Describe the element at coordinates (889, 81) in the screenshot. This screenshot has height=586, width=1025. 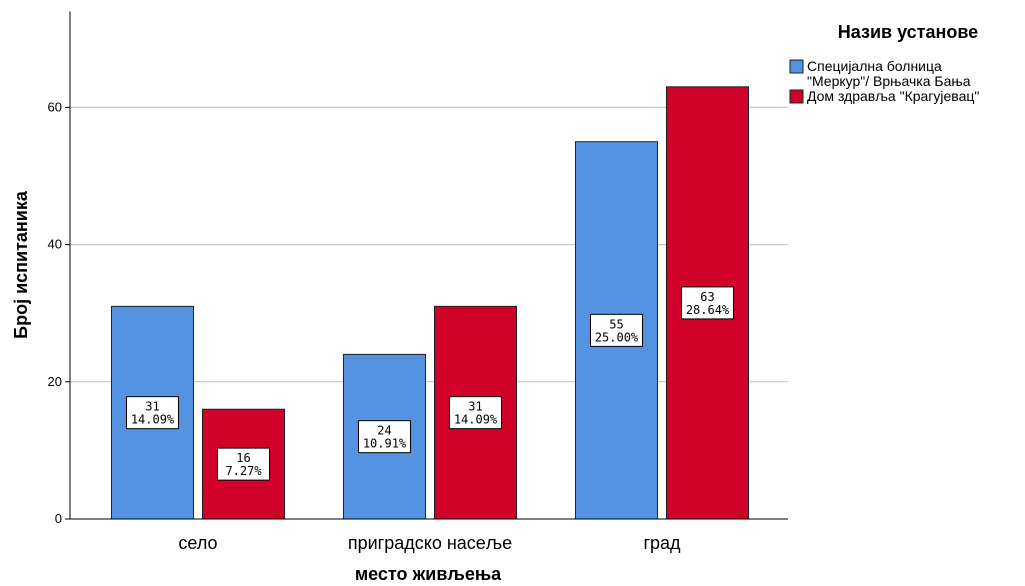
I see `legend-label: "Меркур"/ Врњачка Бања` at that location.